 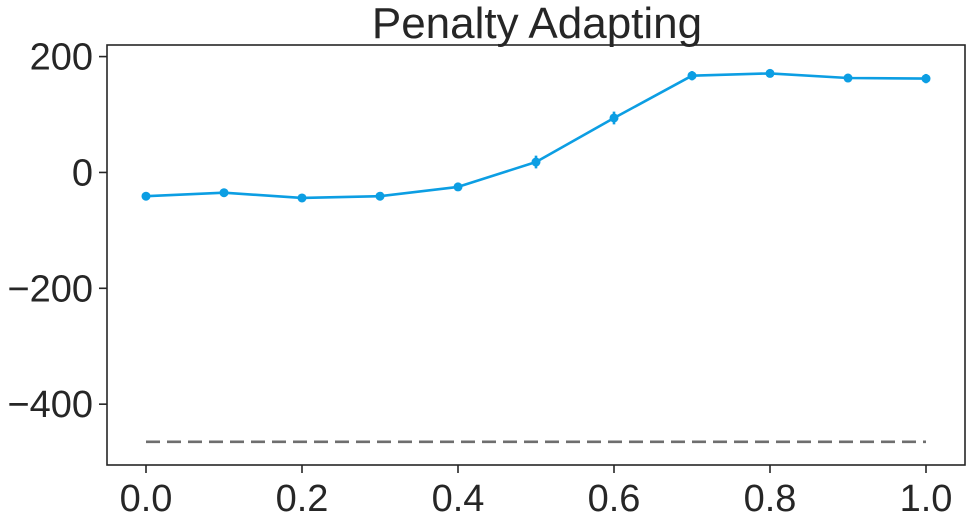 I want to click on y-tick-label: −200, so click(x=50, y=289).